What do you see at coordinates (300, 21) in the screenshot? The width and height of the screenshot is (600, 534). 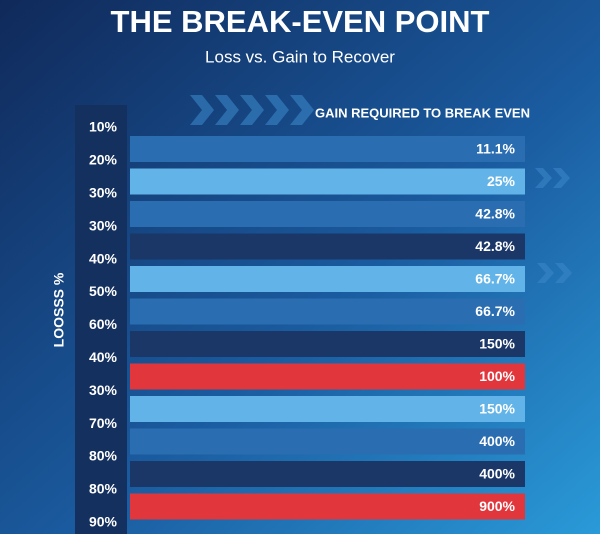 I see `title: THE BREAK-EVEN POINT` at bounding box center [300, 21].